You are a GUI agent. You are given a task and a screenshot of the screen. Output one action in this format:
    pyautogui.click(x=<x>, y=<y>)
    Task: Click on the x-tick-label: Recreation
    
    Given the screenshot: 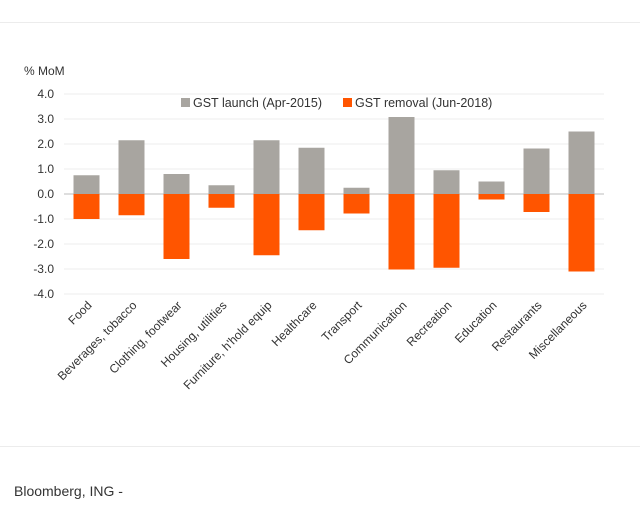 What is the action you would take?
    pyautogui.click(x=429, y=323)
    